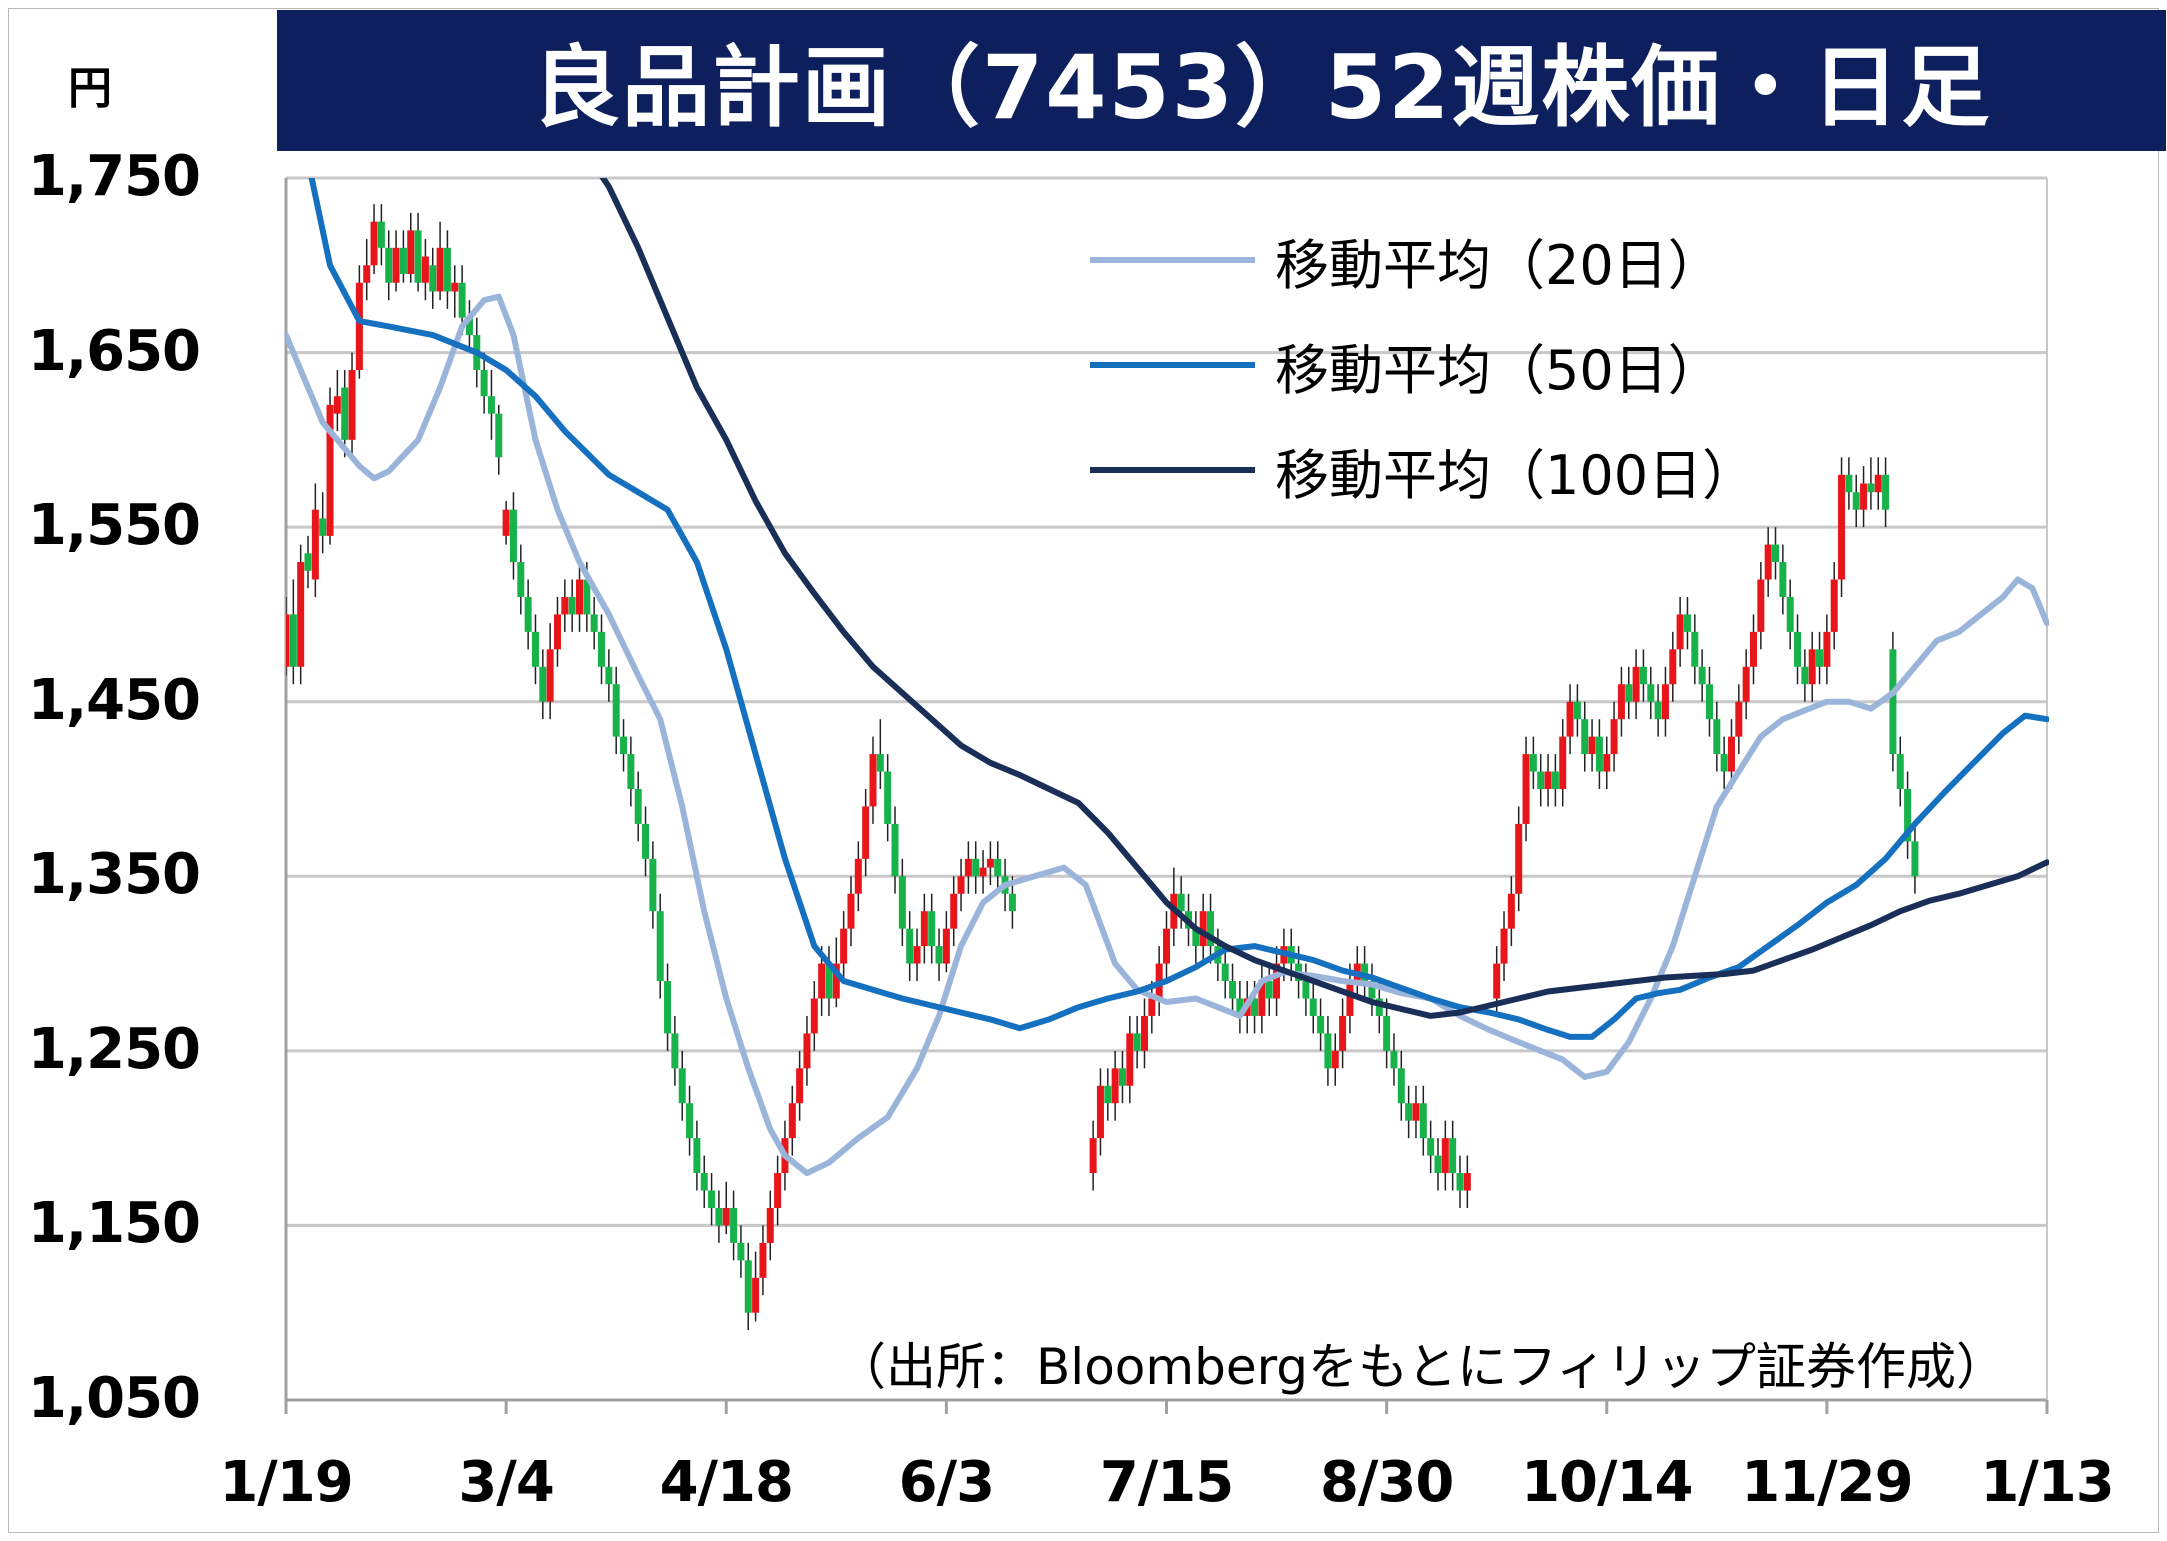 The width and height of the screenshot is (2167, 1541). I want to click on y-tick-label: 1,350, so click(114, 875).